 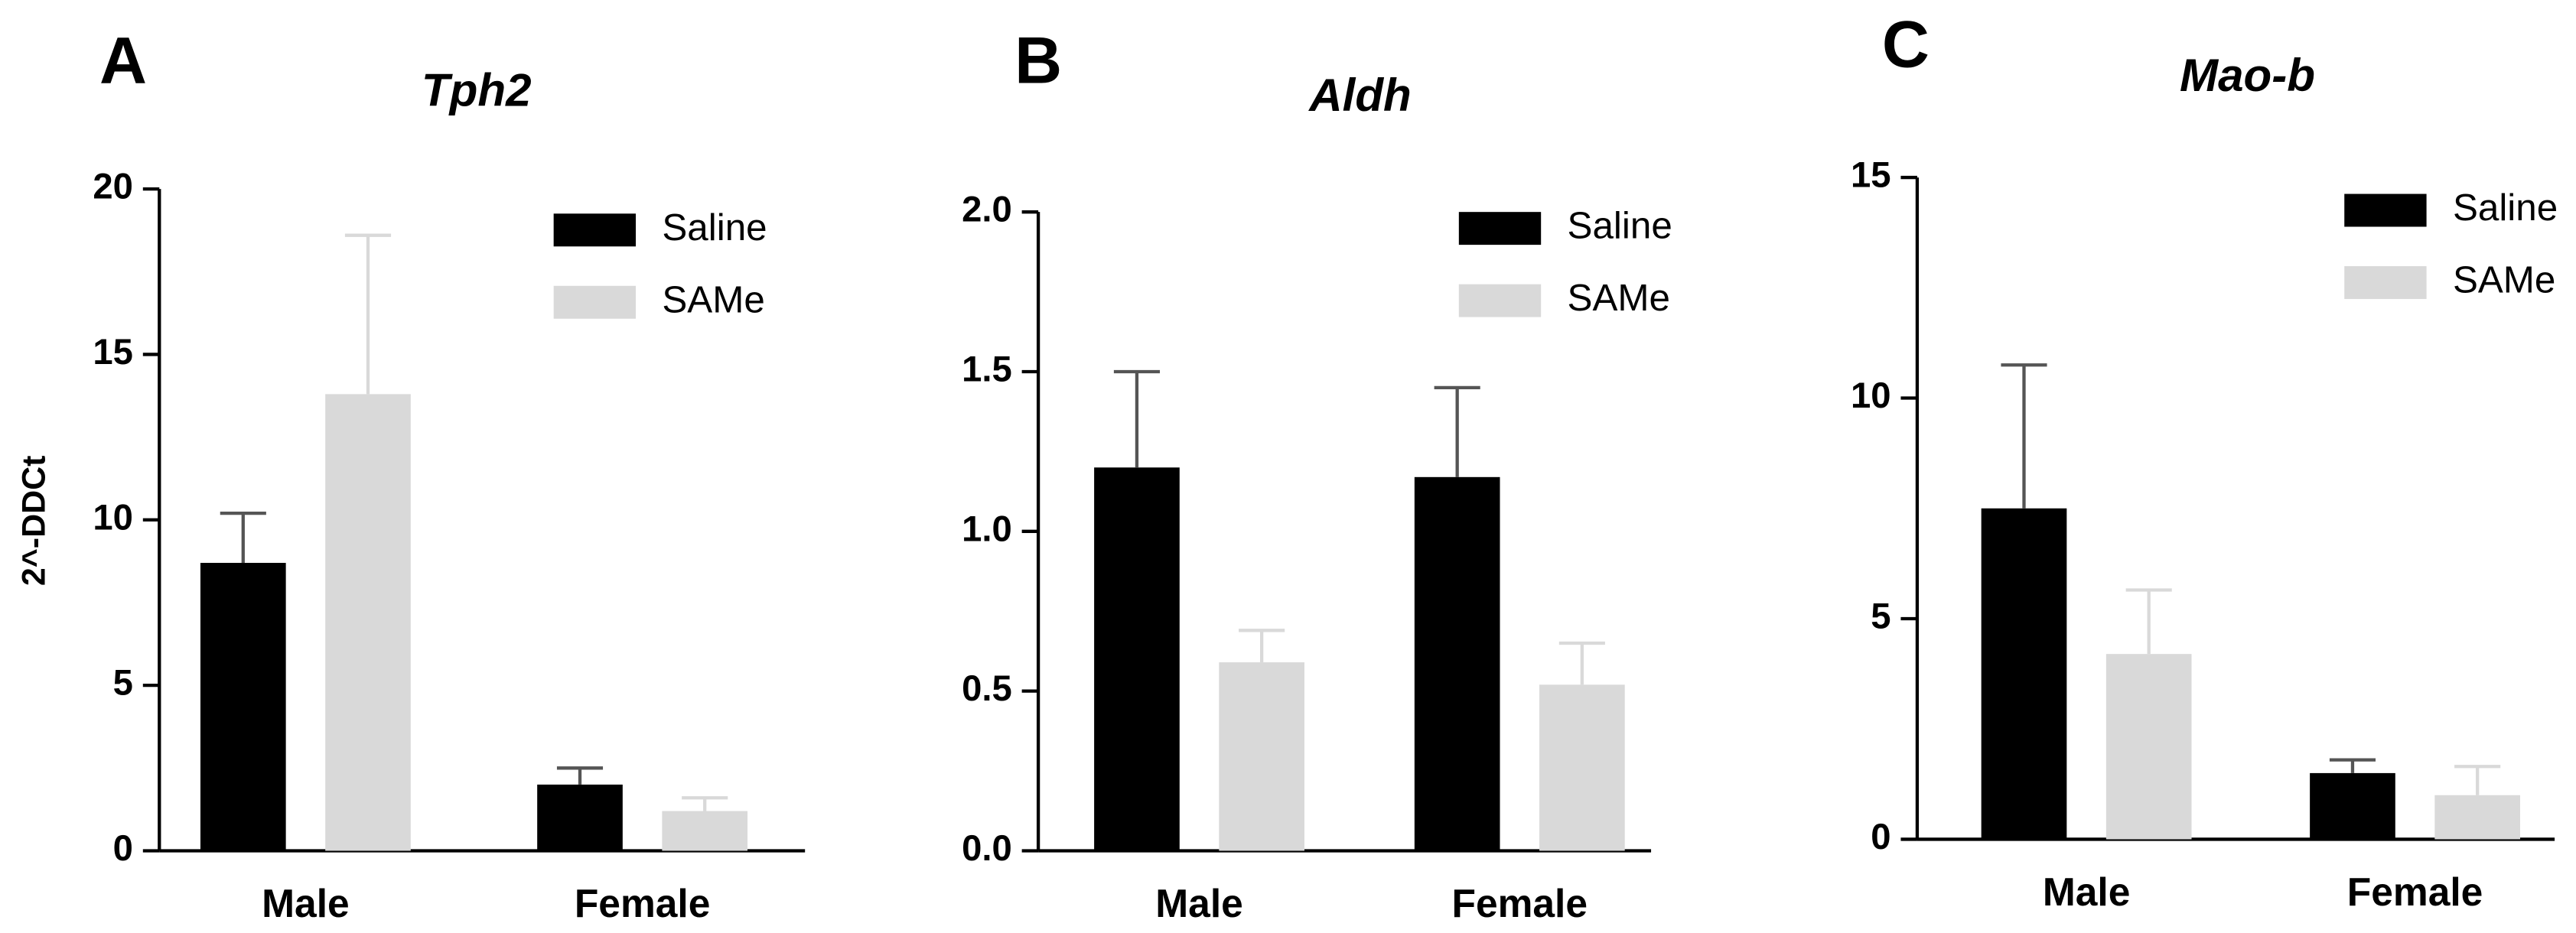 What do you see at coordinates (477, 89) in the screenshot?
I see `chart-title: Tph2` at bounding box center [477, 89].